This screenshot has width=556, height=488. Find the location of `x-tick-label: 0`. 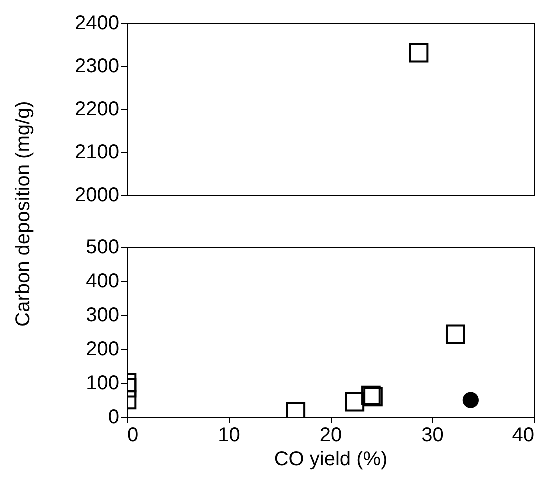

x-tick-label: 0 is located at coordinates (133, 435).